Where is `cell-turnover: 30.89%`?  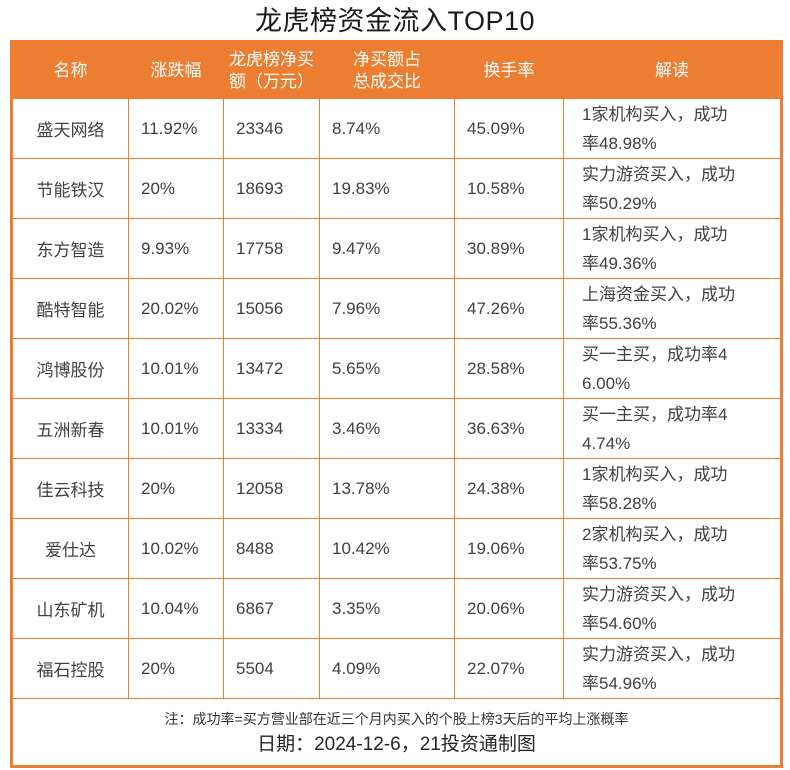 cell-turnover: 30.89% is located at coordinates (509, 248).